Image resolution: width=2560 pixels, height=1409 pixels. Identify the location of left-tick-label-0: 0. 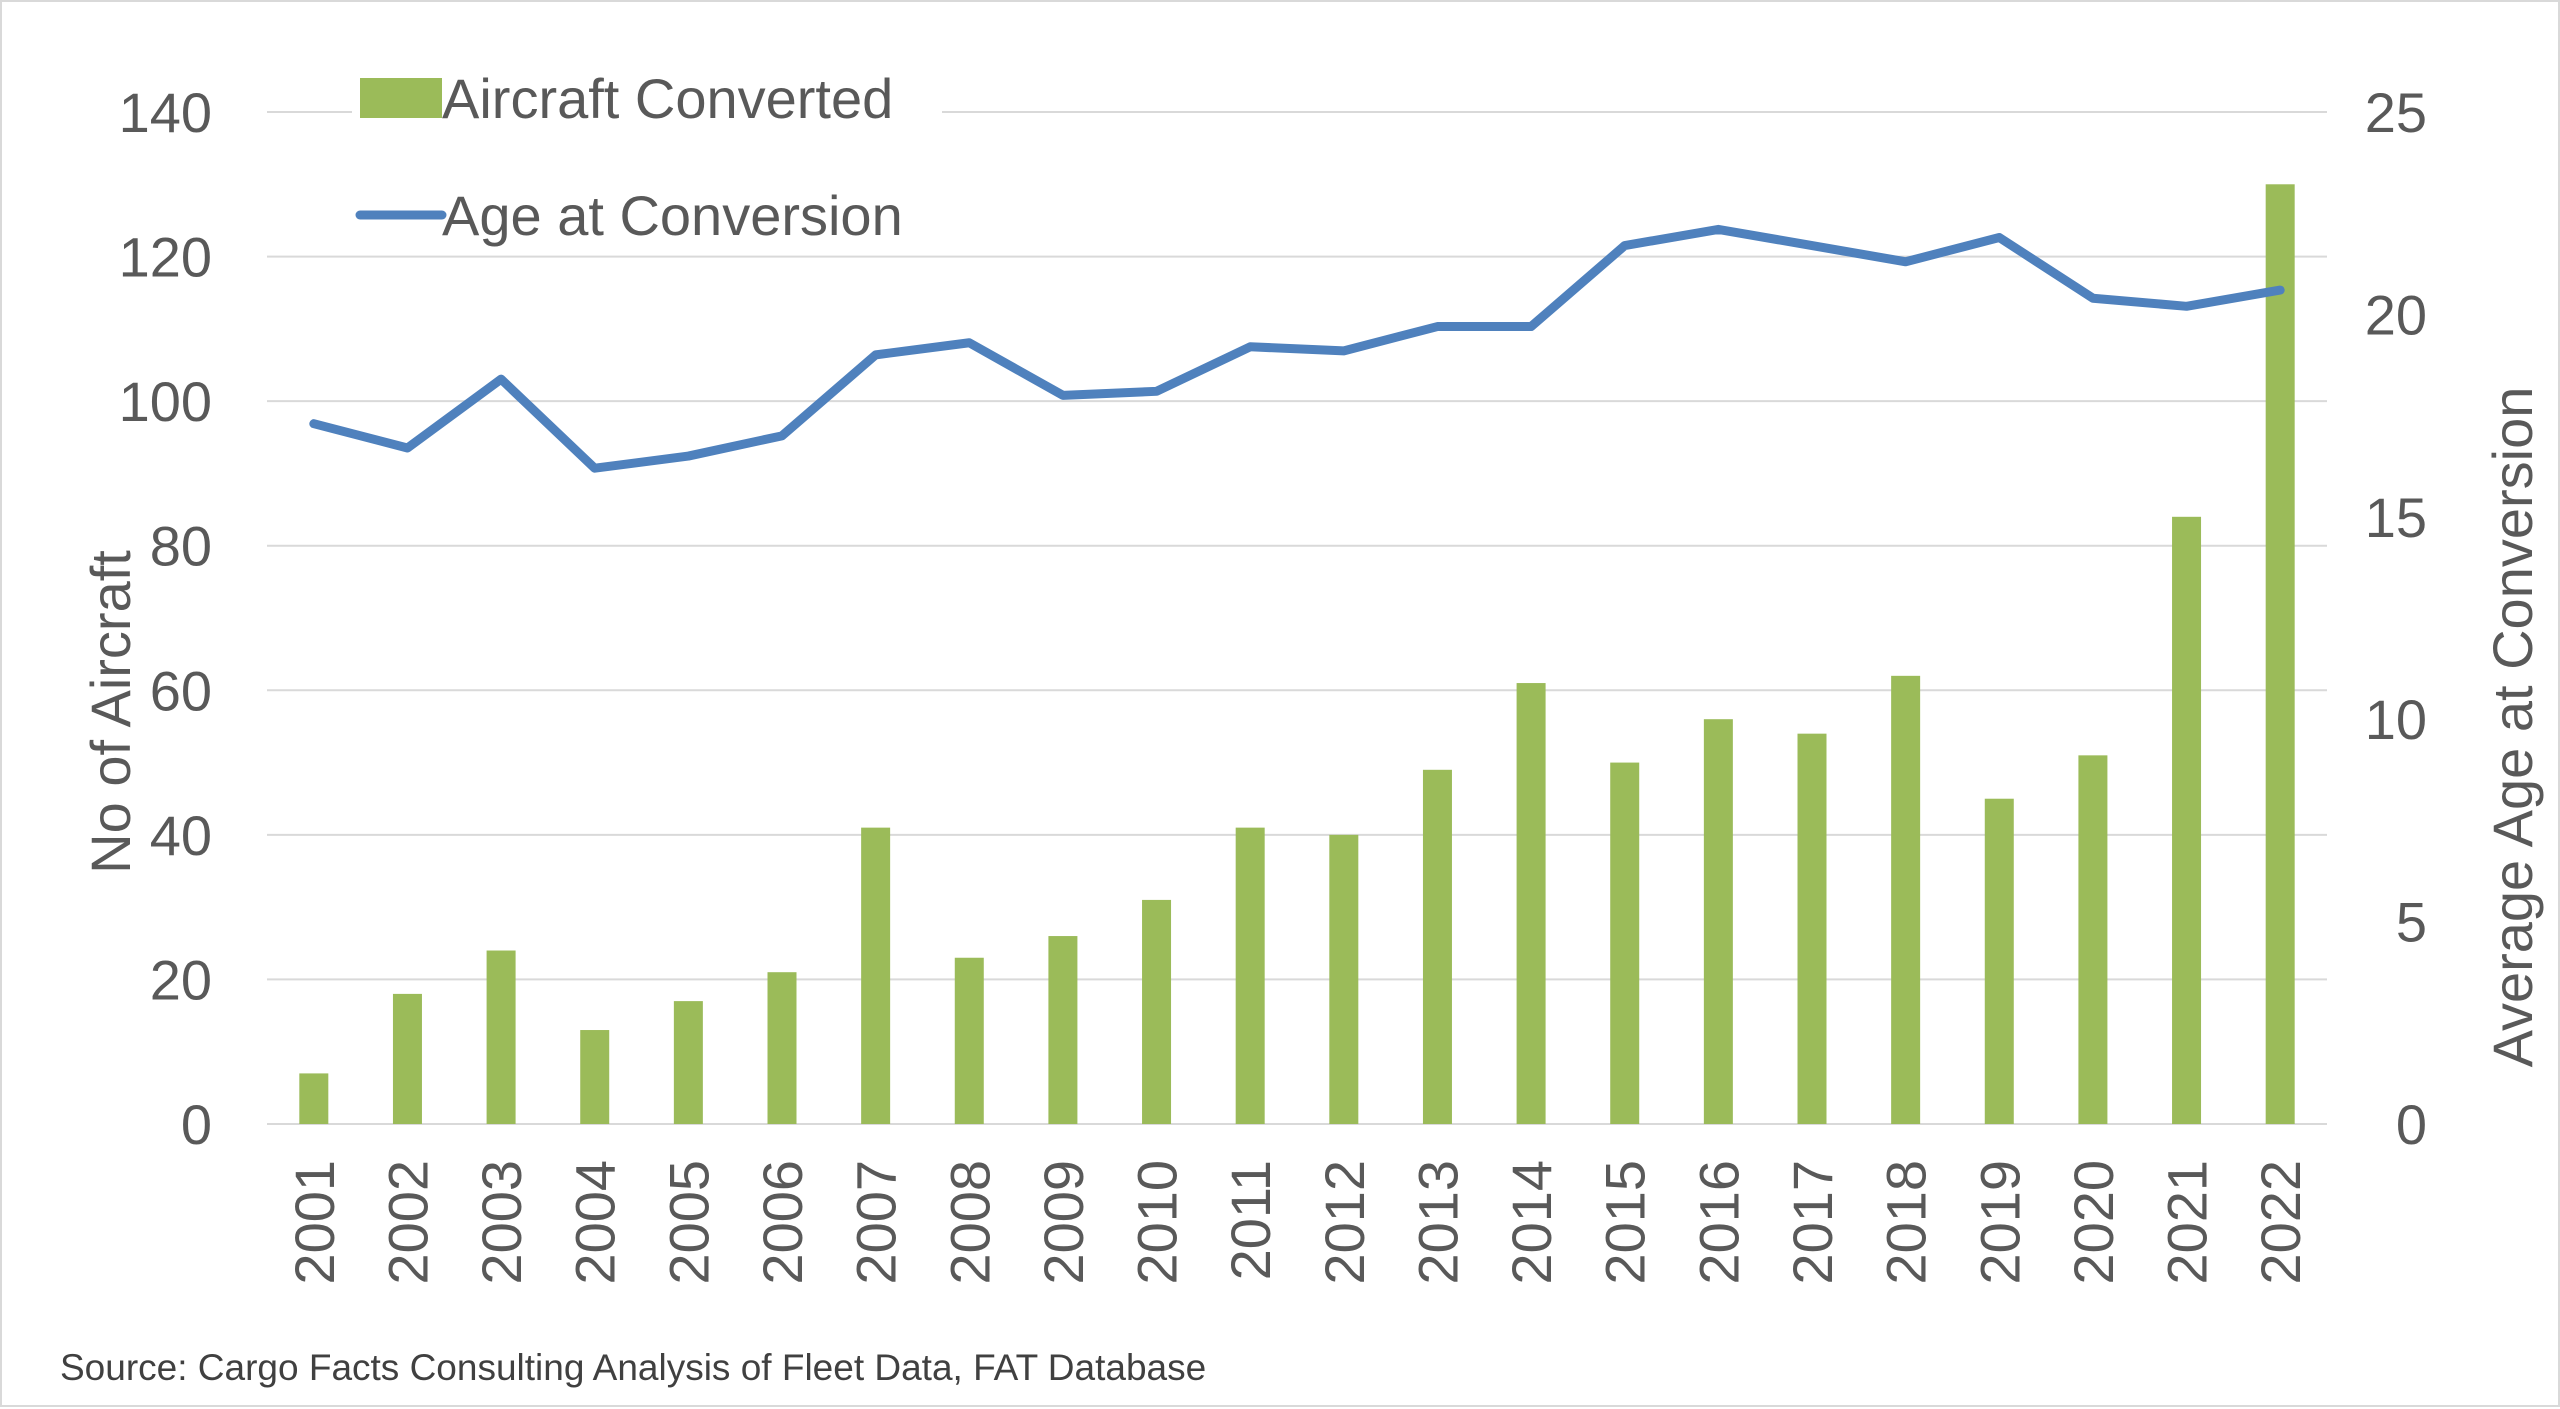
(196, 1124).